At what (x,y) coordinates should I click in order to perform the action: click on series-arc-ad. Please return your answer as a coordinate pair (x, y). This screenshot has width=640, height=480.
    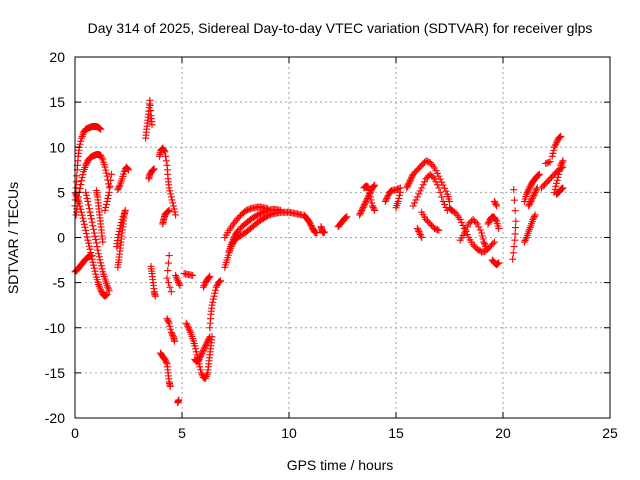
    Looking at the image, I should click on (342, 222).